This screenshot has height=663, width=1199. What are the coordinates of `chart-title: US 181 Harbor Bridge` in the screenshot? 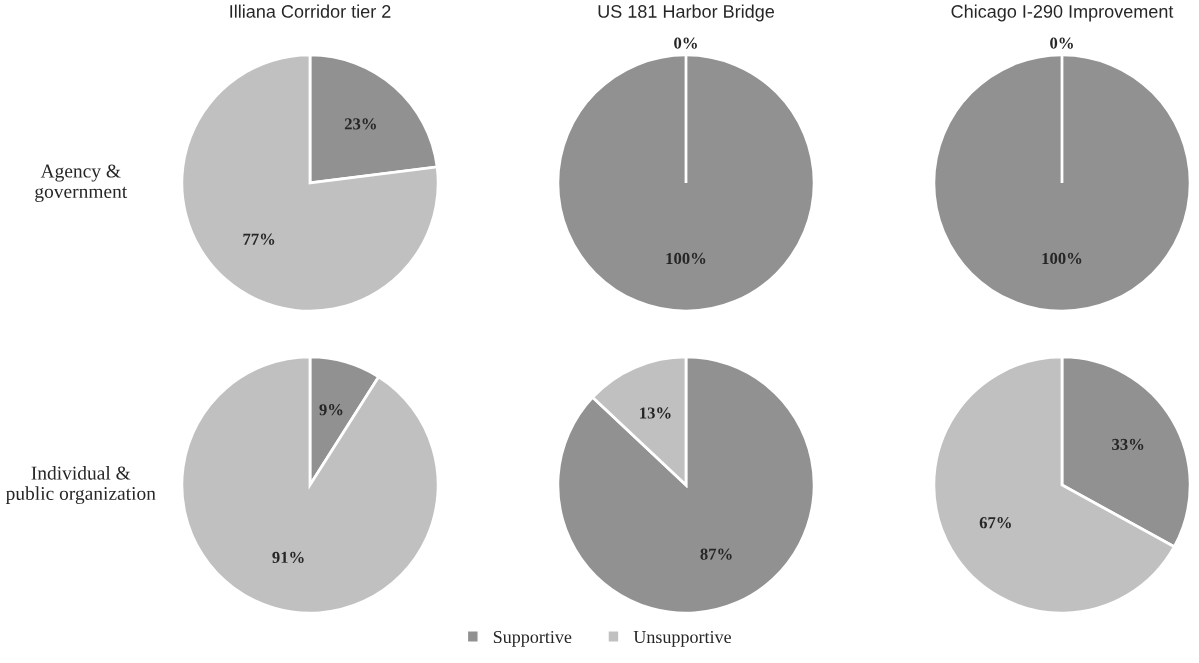 It's located at (686, 13).